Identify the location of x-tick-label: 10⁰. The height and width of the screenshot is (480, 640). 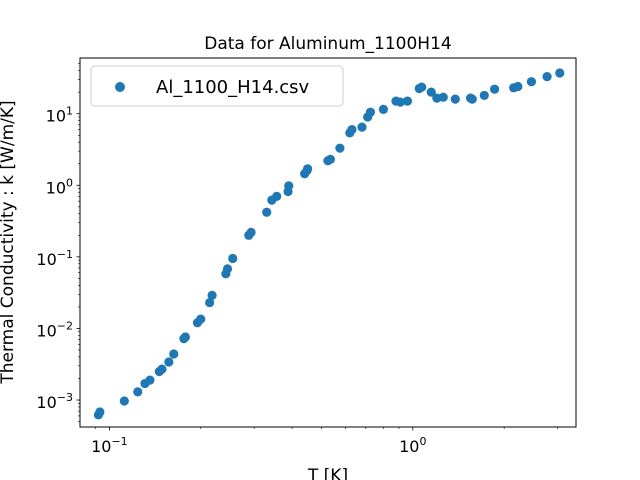
(412, 445).